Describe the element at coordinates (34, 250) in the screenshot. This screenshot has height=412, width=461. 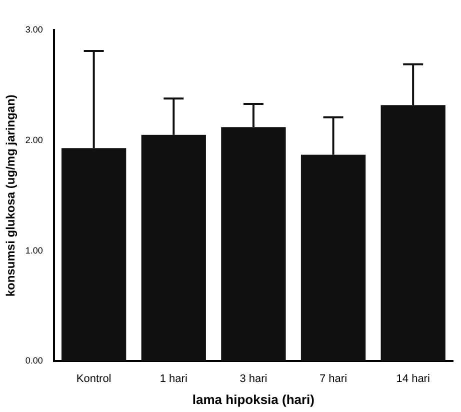
I see `y-tick-label: 1.00` at that location.